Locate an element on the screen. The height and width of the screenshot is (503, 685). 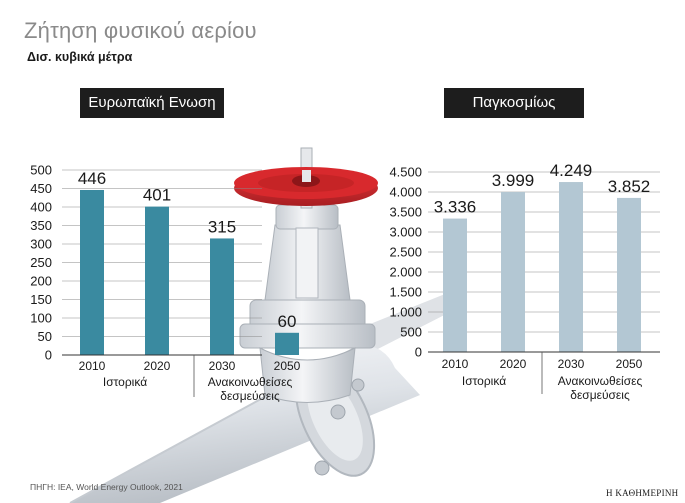
eu-group-label: Ανακοινωθείσες is located at coordinates (250, 382).